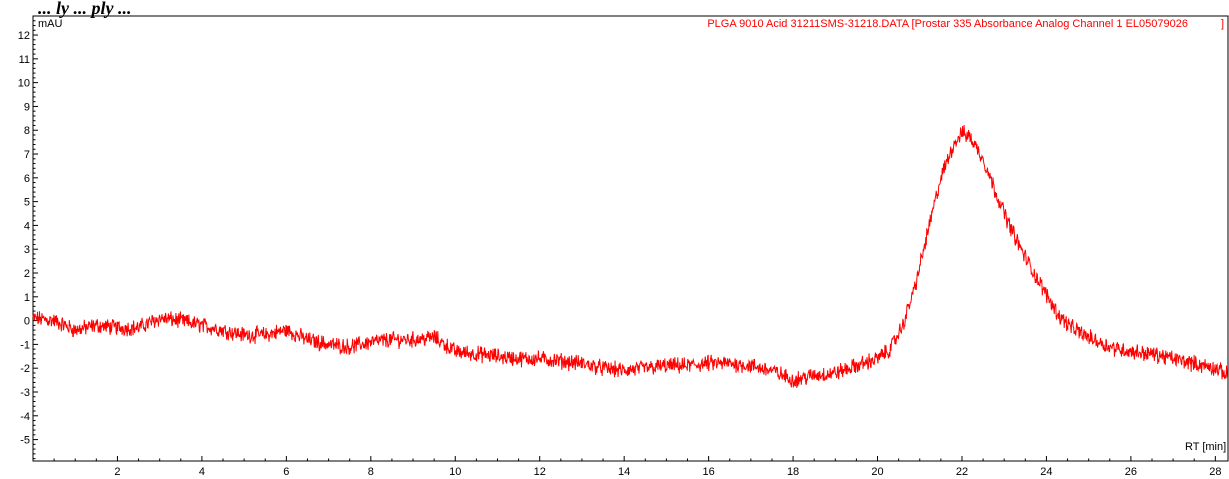 This screenshot has height=479, width=1229. I want to click on y-tick-label: -4, so click(25, 417).